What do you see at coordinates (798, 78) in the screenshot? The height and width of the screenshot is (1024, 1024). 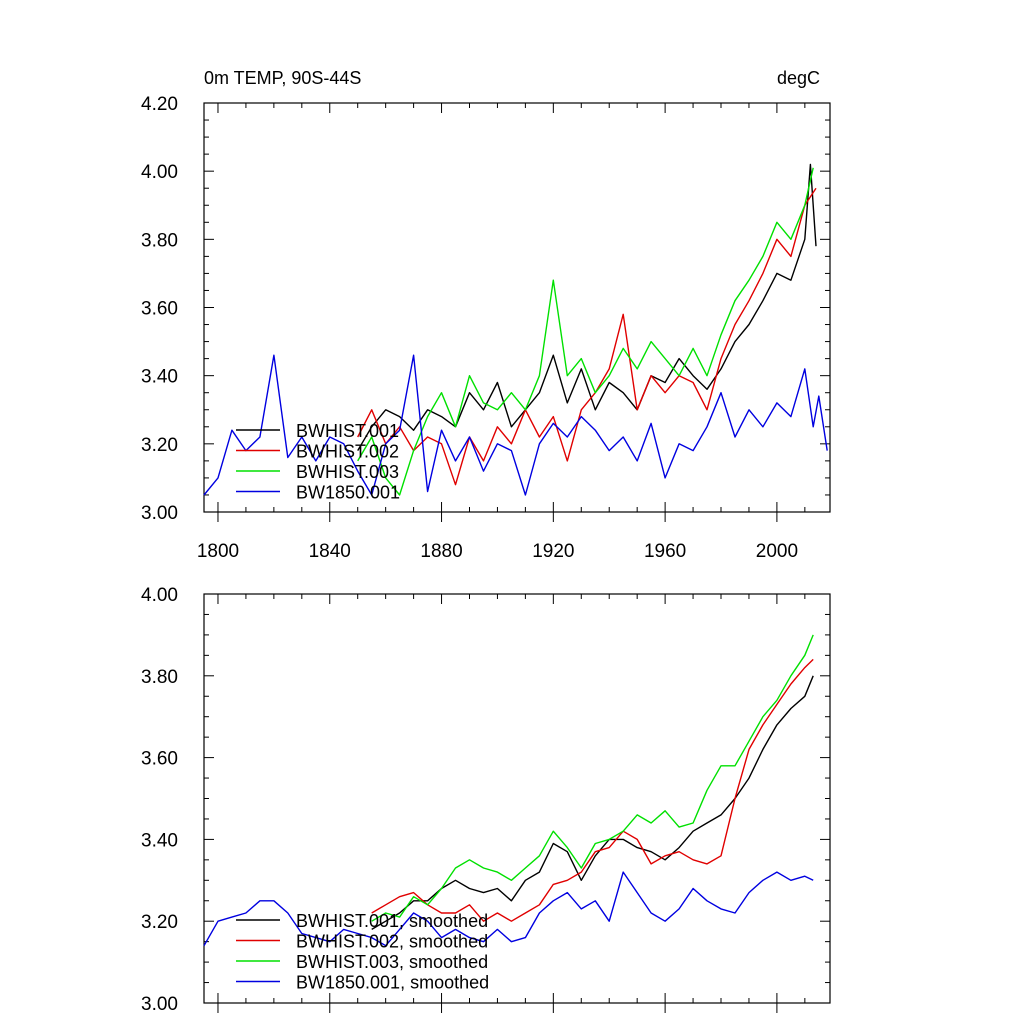 I see `chart-title-right: degC` at bounding box center [798, 78].